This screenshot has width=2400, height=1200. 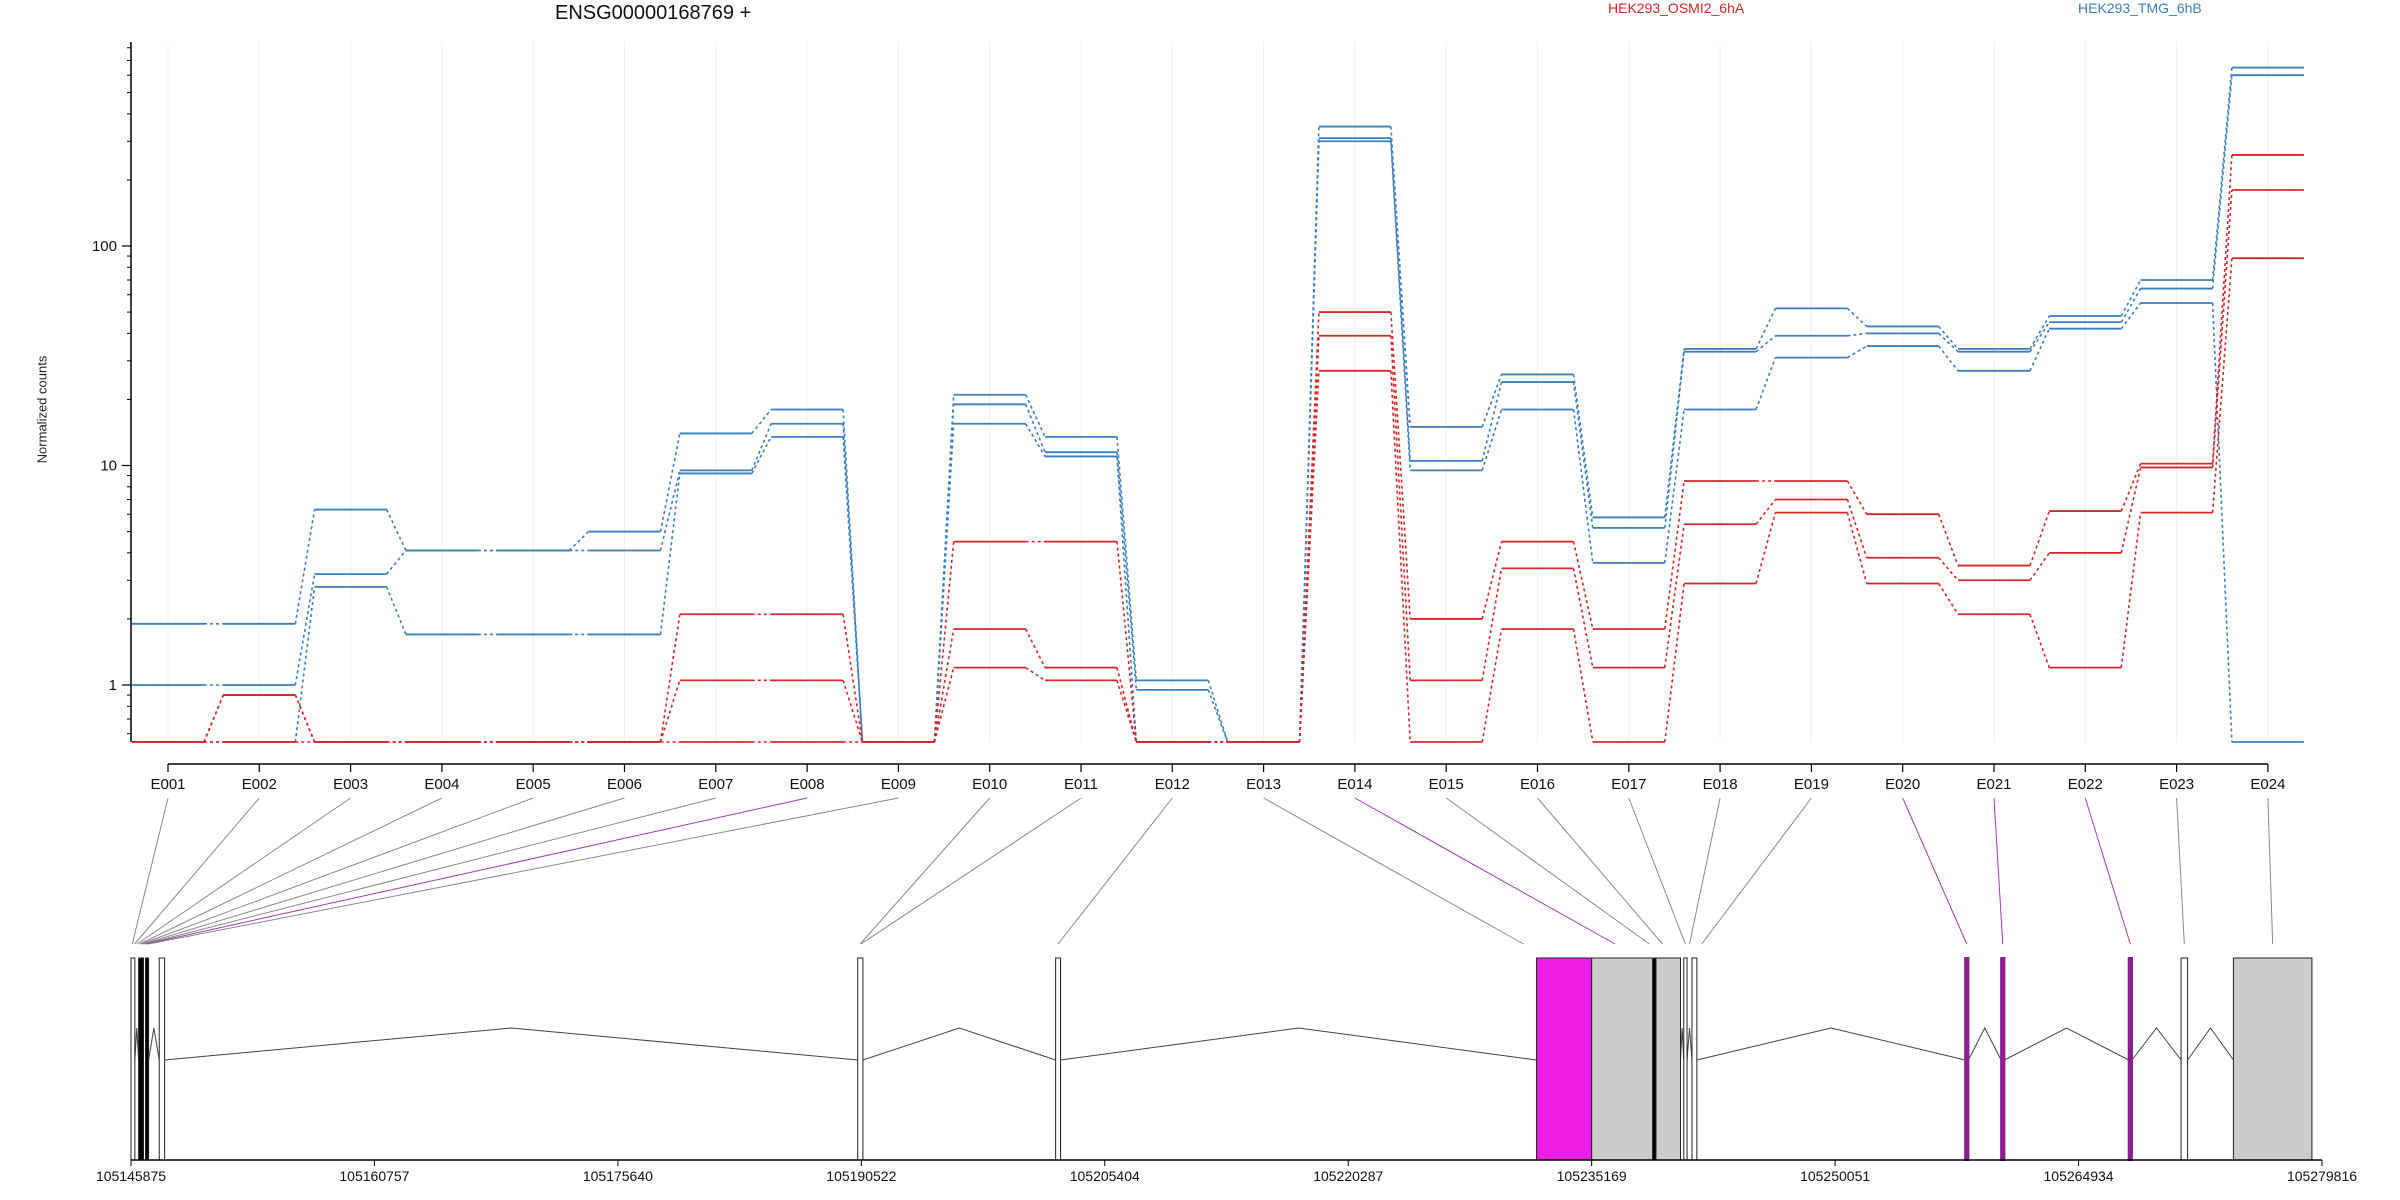 I want to click on x-tick-label: E021, so click(x=1993, y=784).